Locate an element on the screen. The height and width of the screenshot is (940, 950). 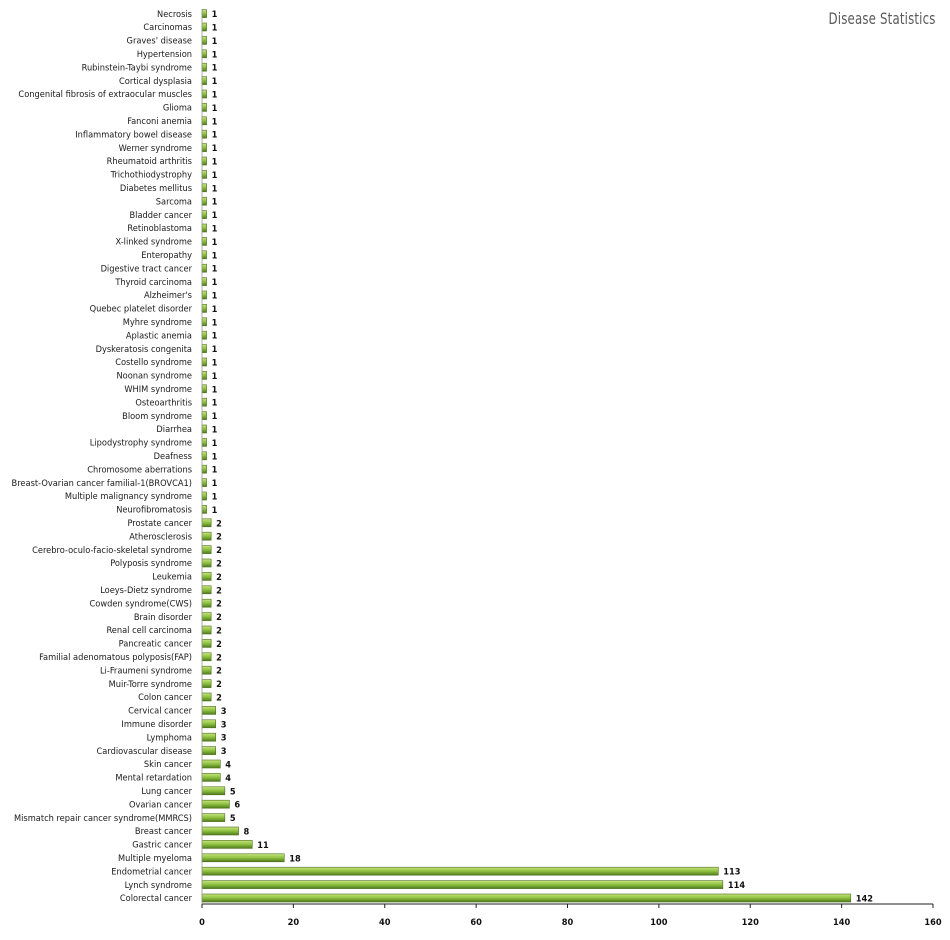
value-label: 5 is located at coordinates (233, 818).